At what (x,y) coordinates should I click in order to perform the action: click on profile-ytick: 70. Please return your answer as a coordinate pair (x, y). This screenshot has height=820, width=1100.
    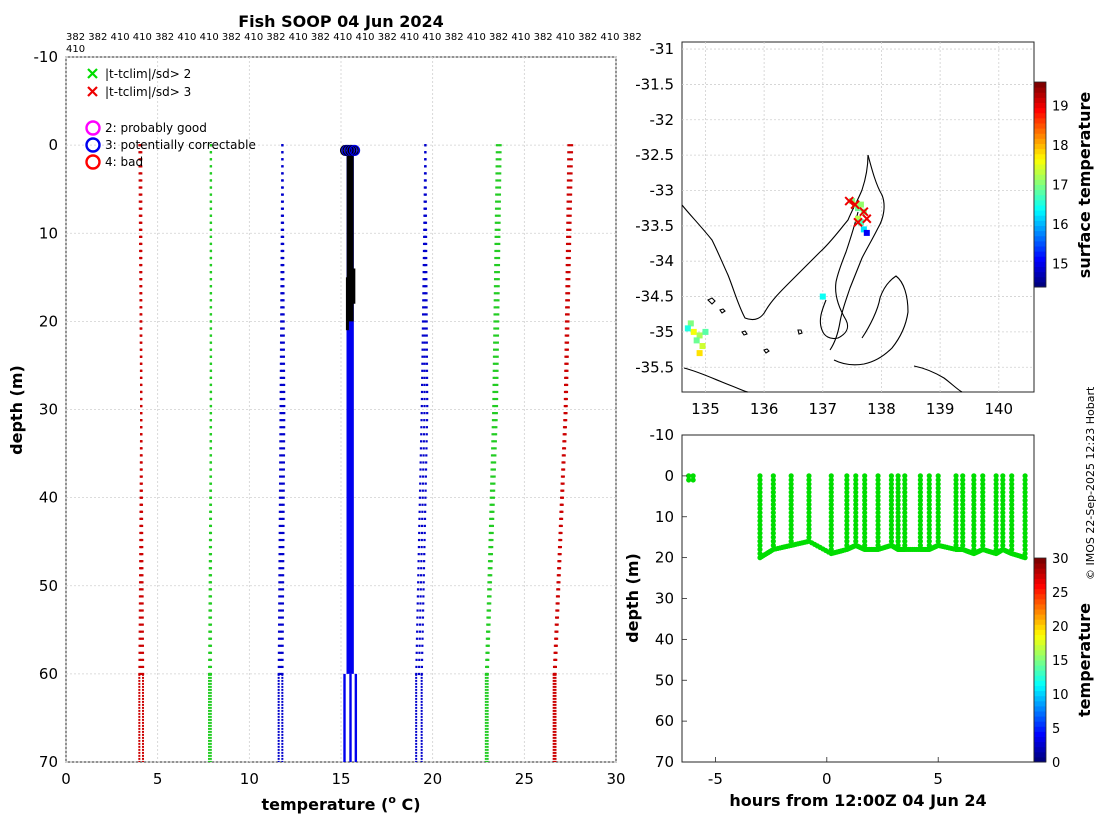
    Looking at the image, I should click on (48, 762).